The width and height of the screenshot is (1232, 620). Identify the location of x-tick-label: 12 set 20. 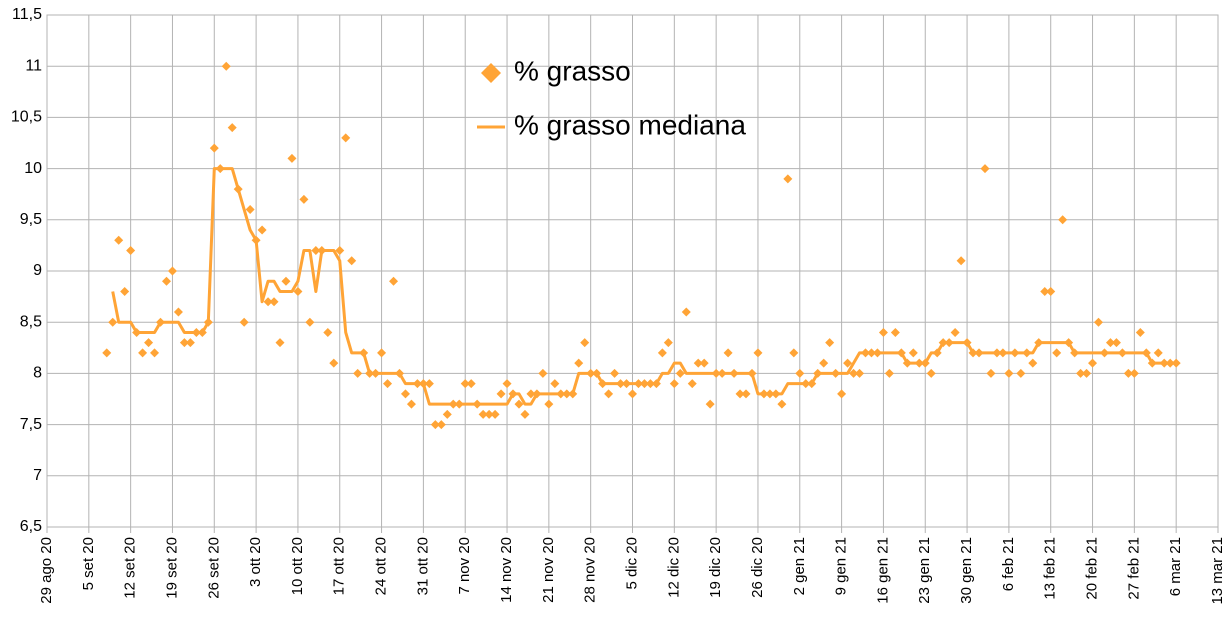
(130, 568).